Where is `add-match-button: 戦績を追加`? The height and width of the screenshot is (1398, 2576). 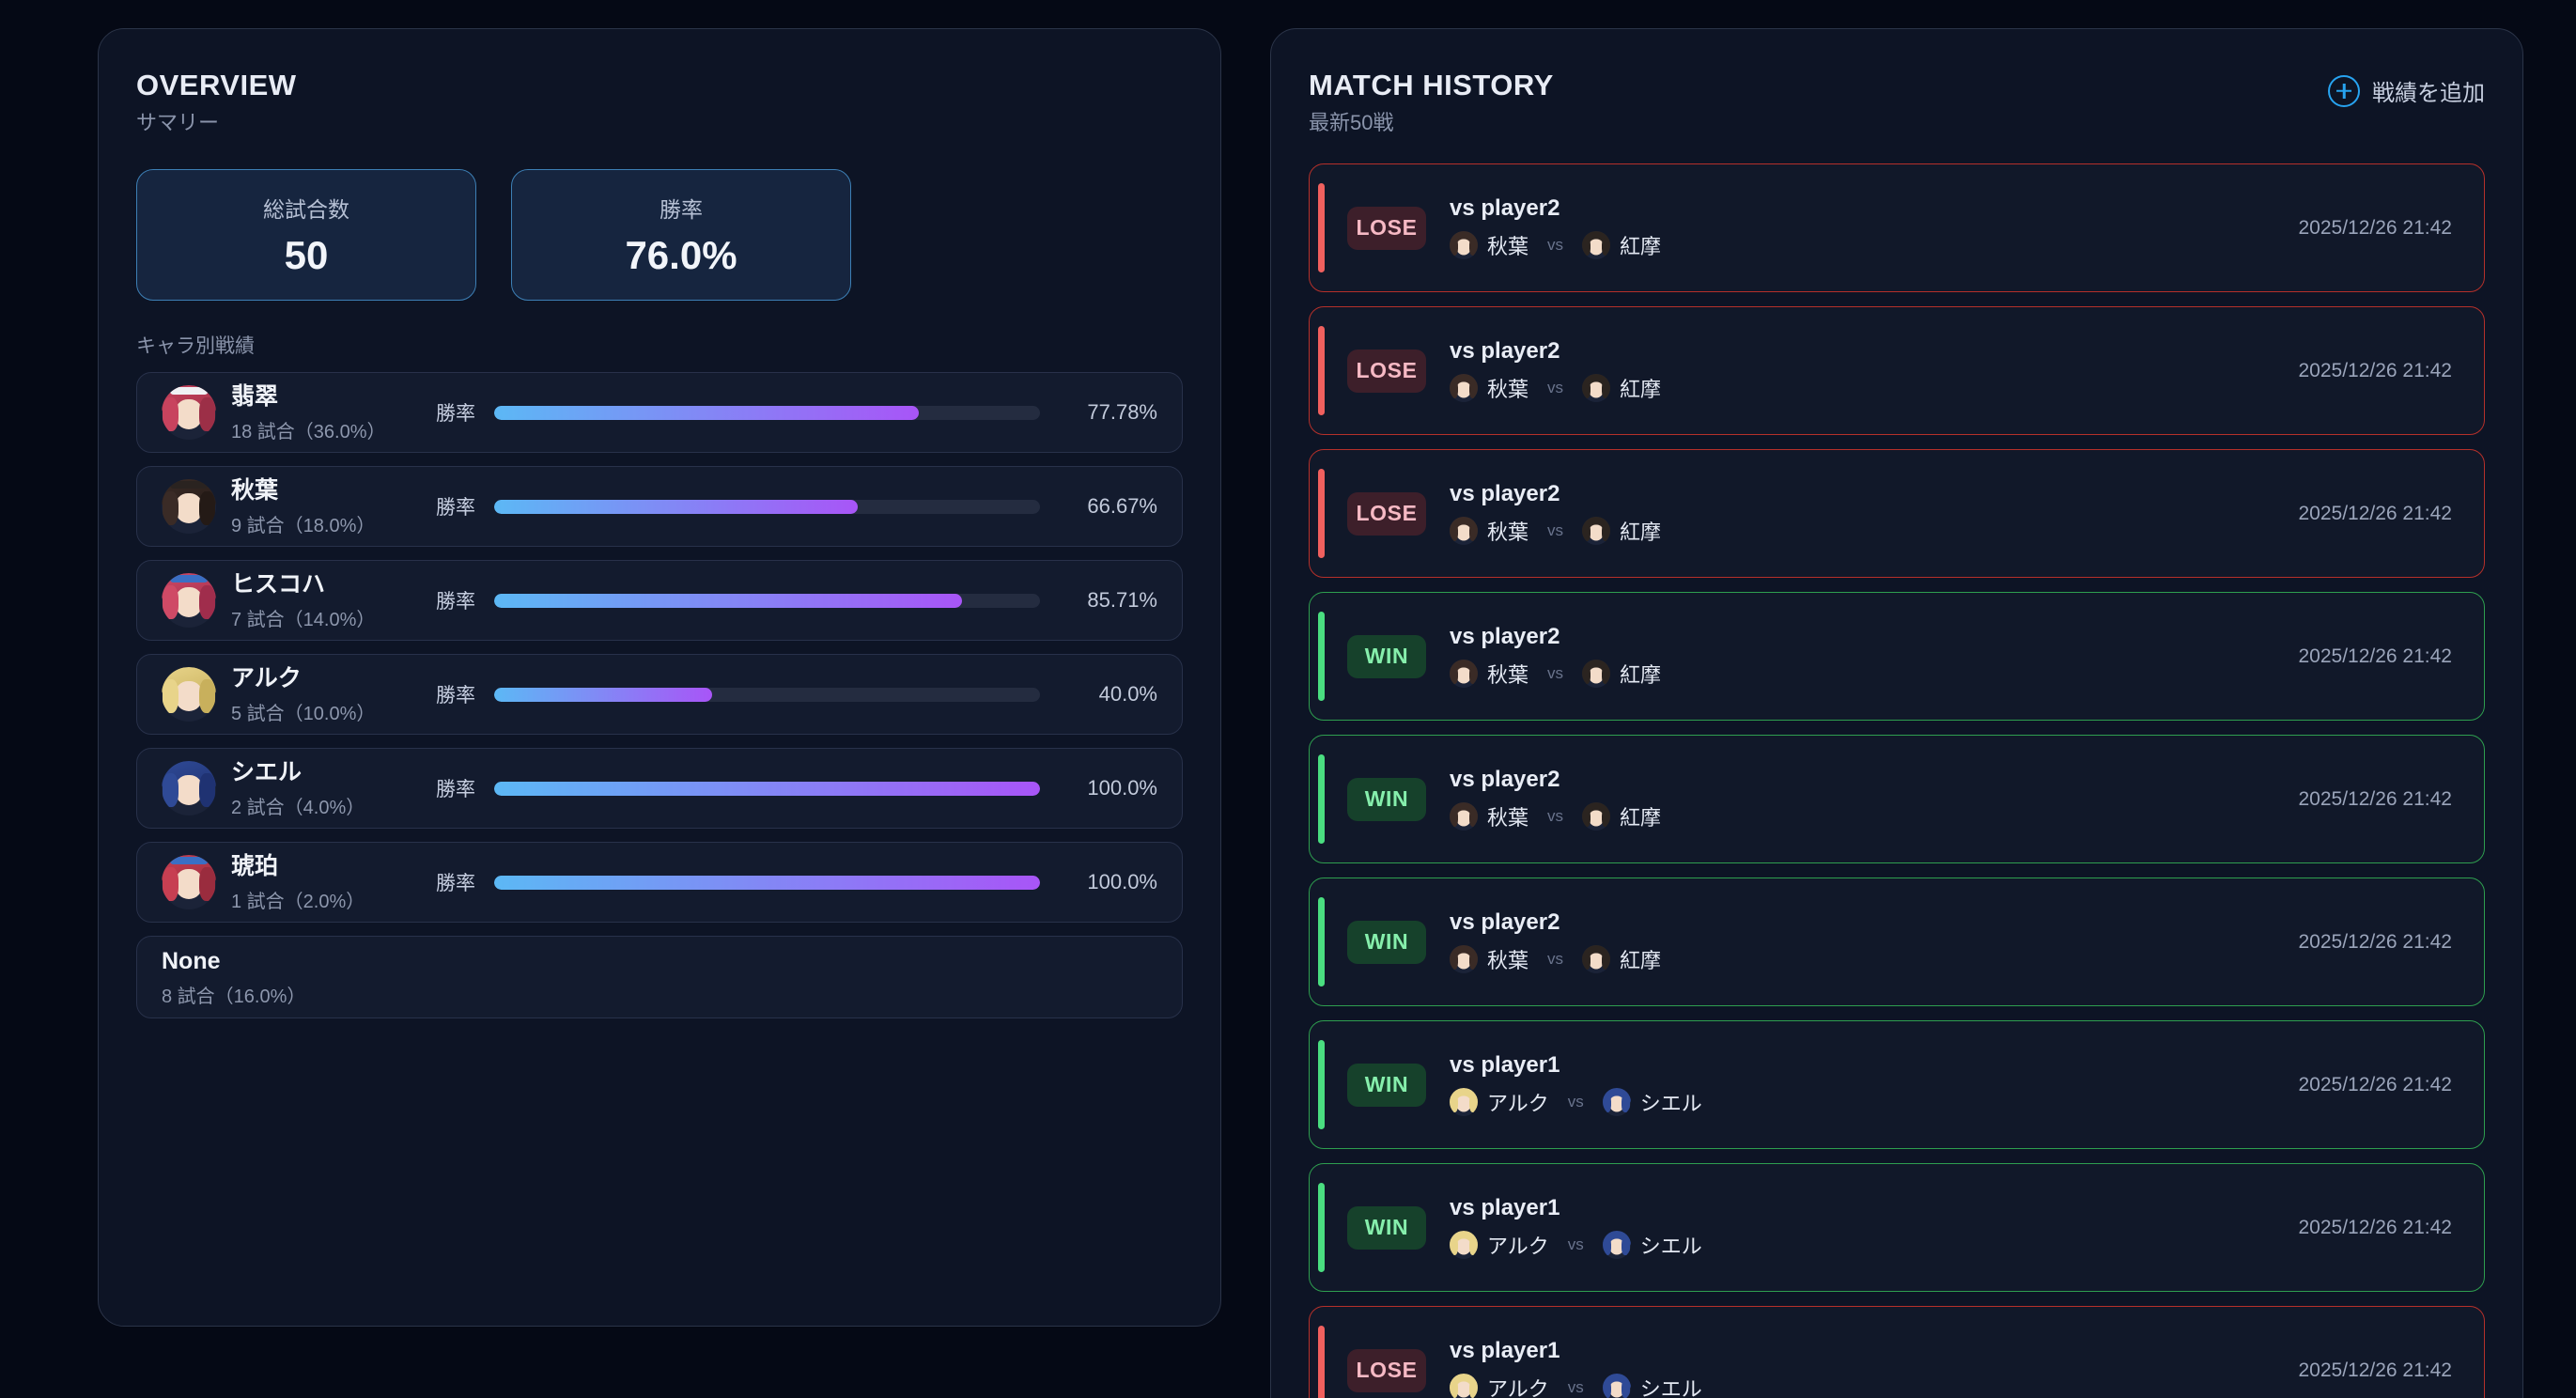
add-match-button: 戦績を追加 is located at coordinates (2406, 90).